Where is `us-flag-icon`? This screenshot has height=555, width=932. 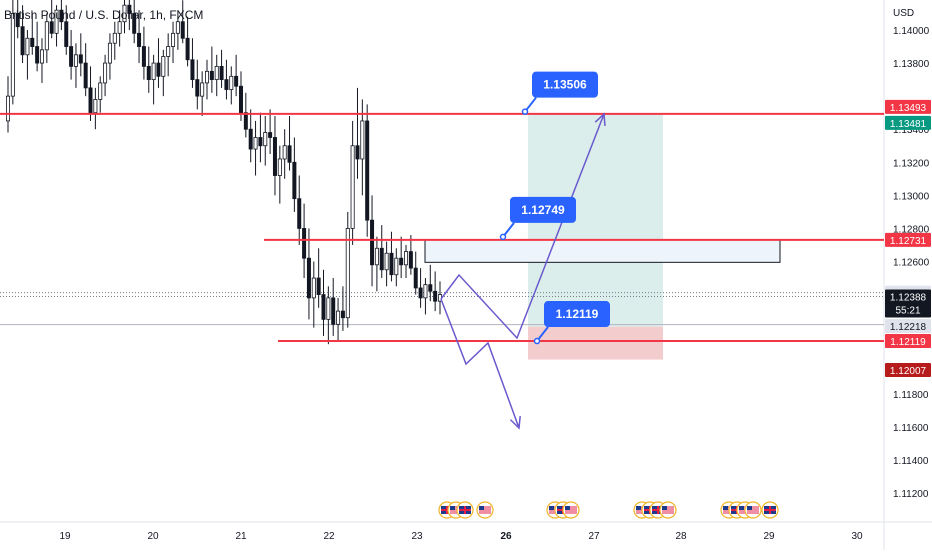
us-flag-icon is located at coordinates (456, 510).